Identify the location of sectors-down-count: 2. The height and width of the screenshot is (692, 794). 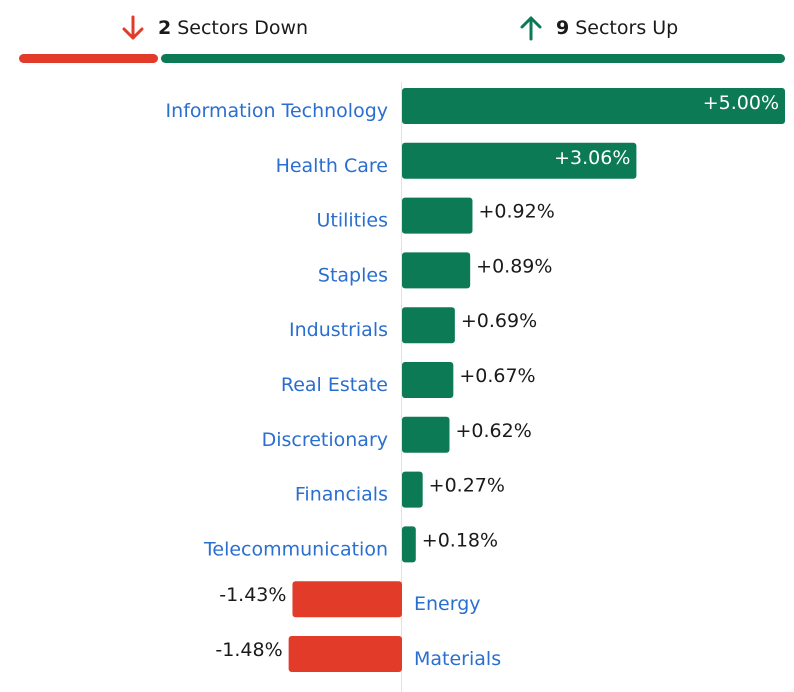
(165, 28).